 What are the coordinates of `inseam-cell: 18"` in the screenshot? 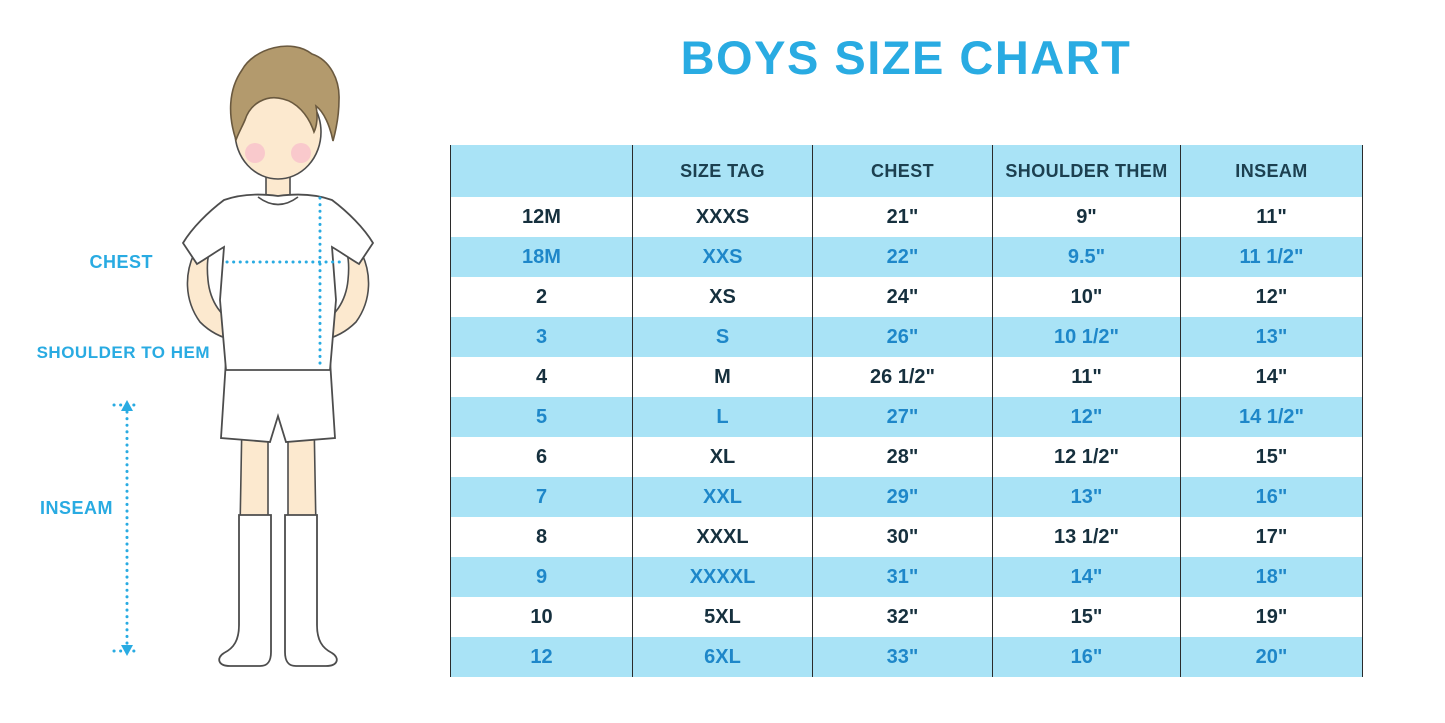 It's located at (1271, 577).